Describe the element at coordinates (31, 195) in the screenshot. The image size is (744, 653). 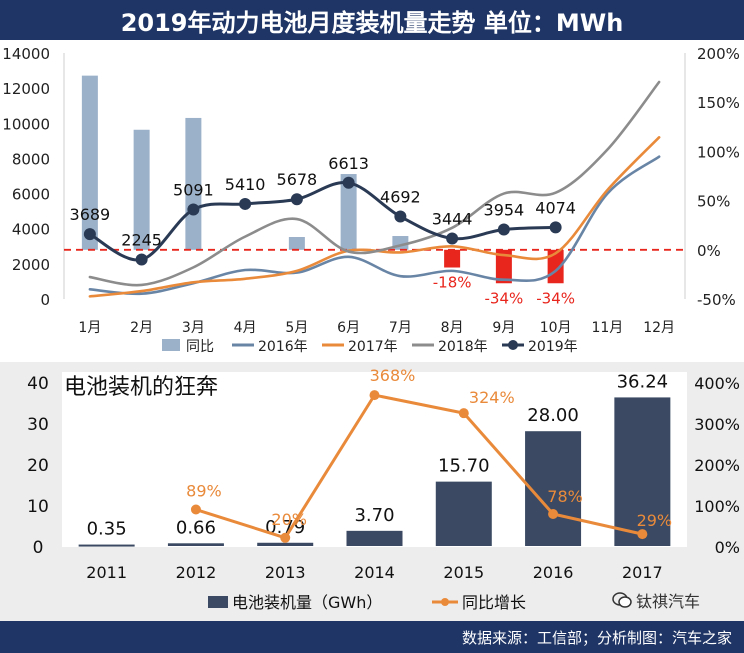
I see `chart1-y-left-tick: 6000` at that location.